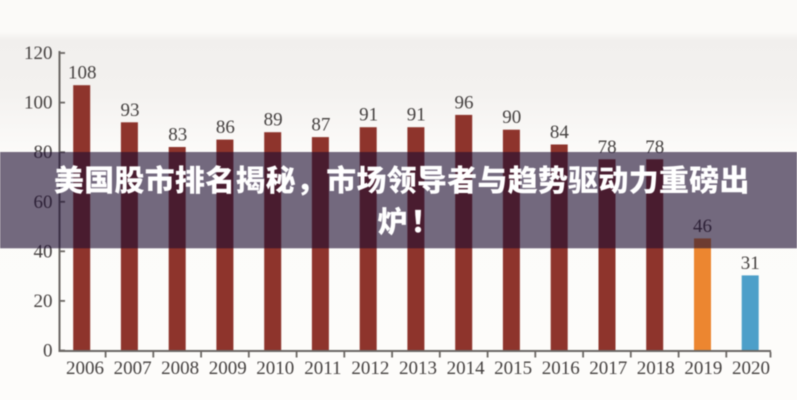  Describe the element at coordinates (320, 125) in the screenshot. I see `svg-text: 87` at that location.